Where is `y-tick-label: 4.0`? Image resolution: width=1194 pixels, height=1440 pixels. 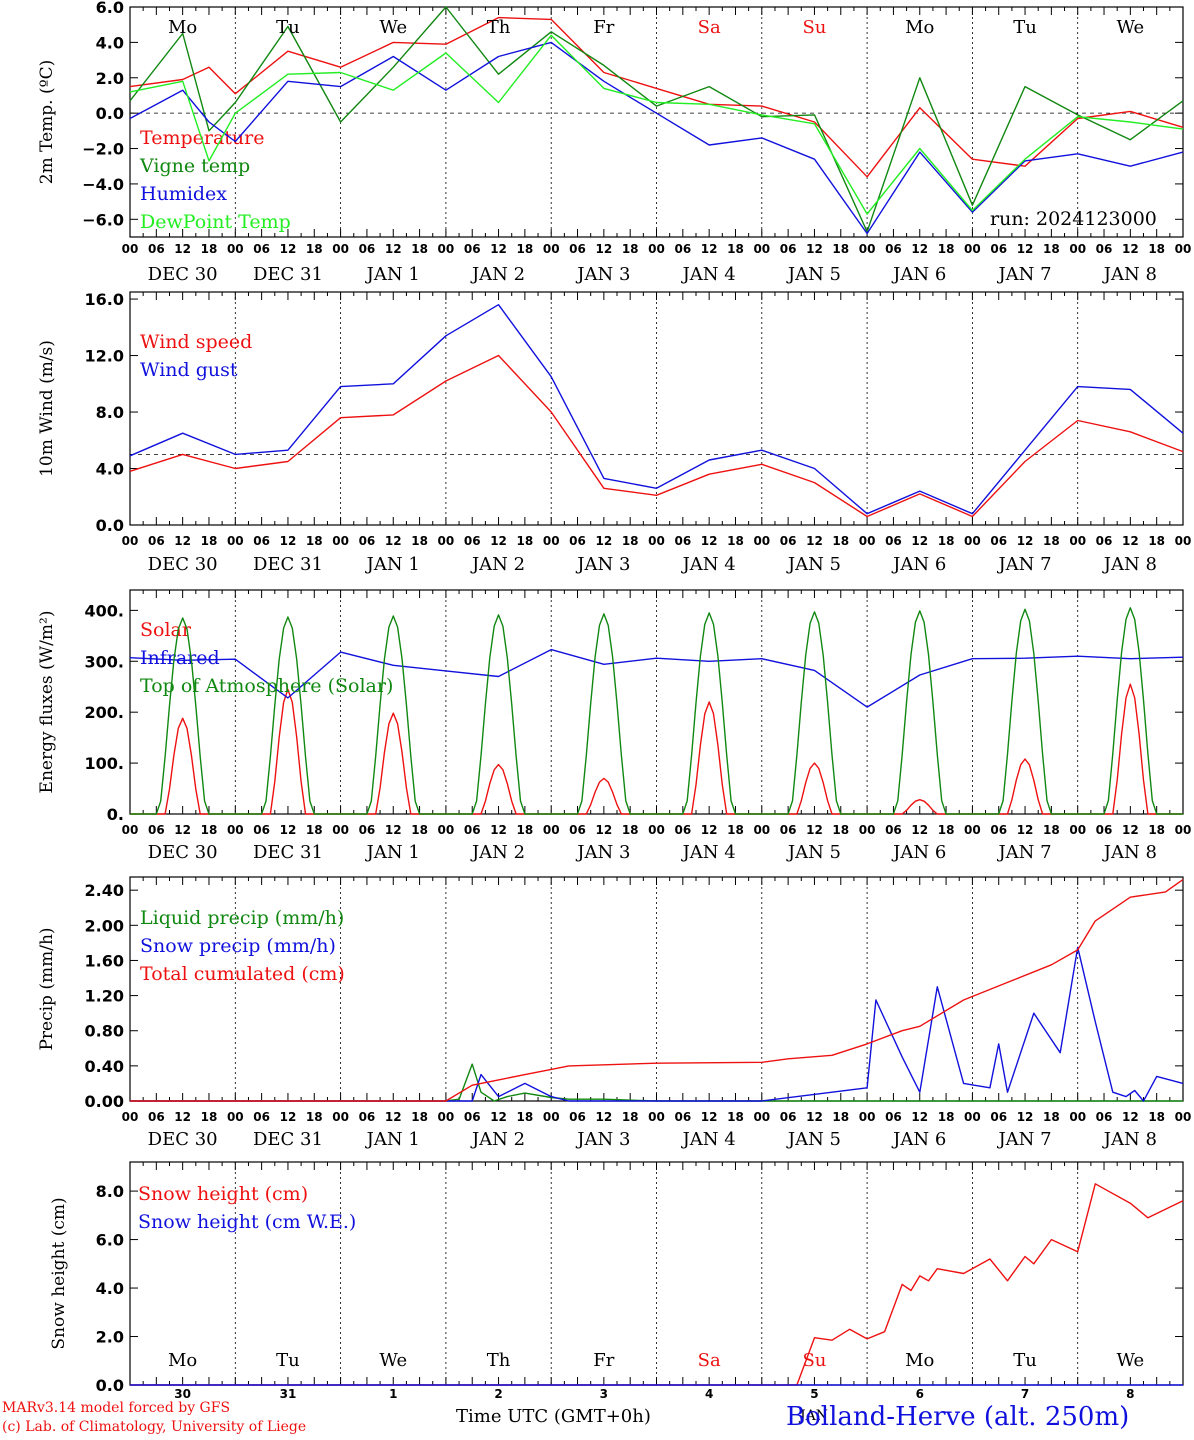
y-tick-label: 4.0 is located at coordinates (110, 1288).